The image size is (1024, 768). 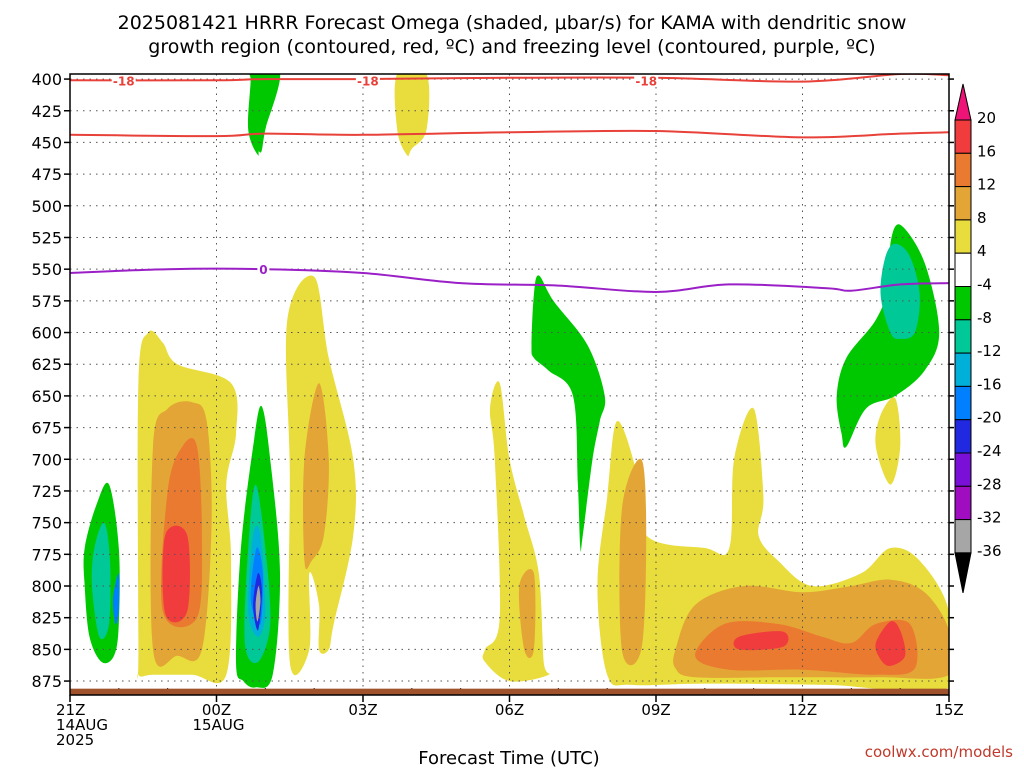 What do you see at coordinates (989, 451) in the screenshot?
I see `colorbar-label-10: -24` at bounding box center [989, 451].